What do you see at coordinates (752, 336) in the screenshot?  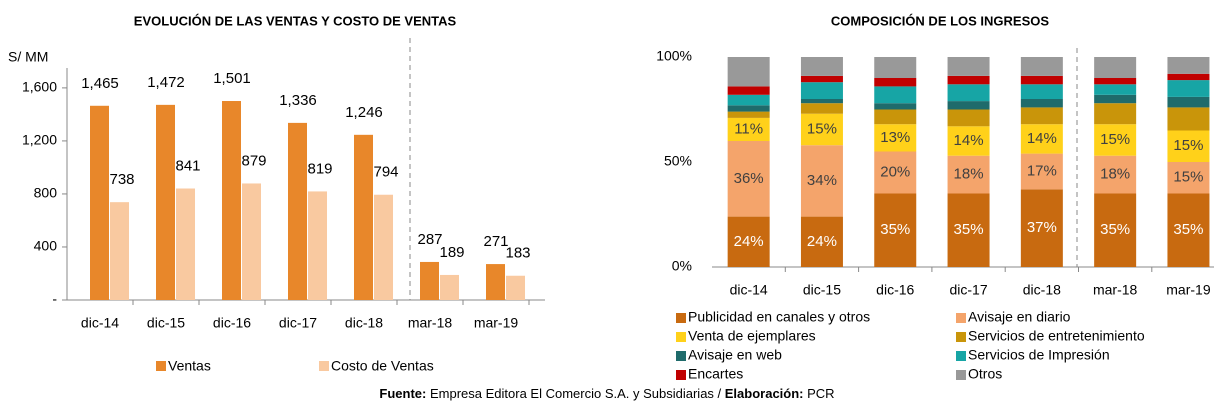 I see `legend-label: Venta de ejemplares` at bounding box center [752, 336].